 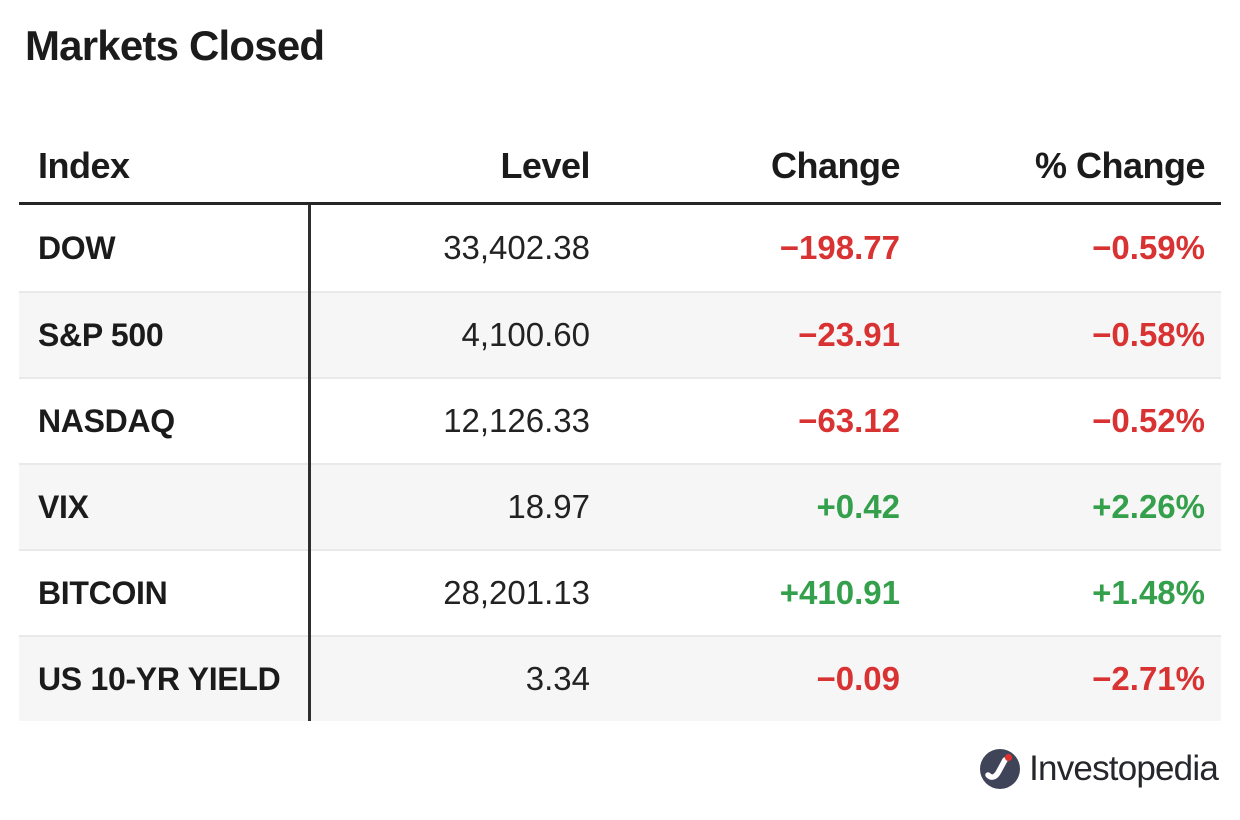 What do you see at coordinates (557, 678) in the screenshot?
I see `cell-level: 3.34` at bounding box center [557, 678].